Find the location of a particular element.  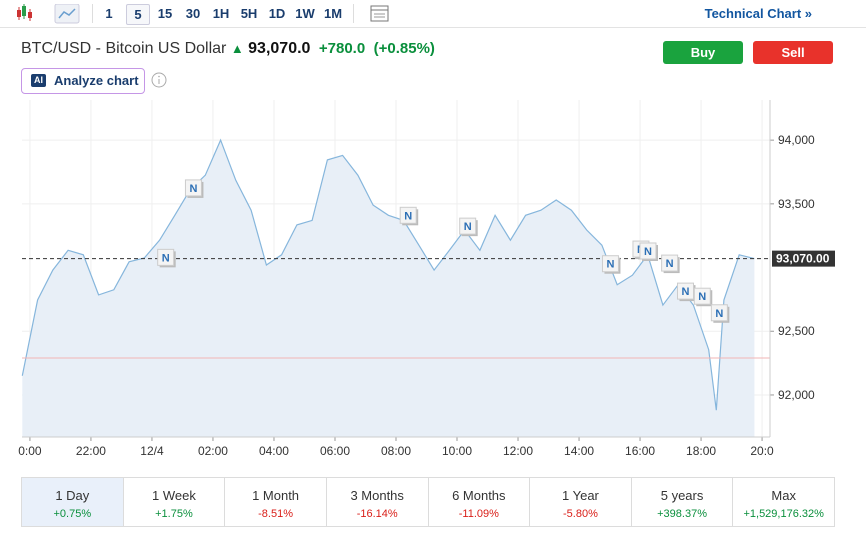

last-price-label: 93,070.00 is located at coordinates (803, 259).